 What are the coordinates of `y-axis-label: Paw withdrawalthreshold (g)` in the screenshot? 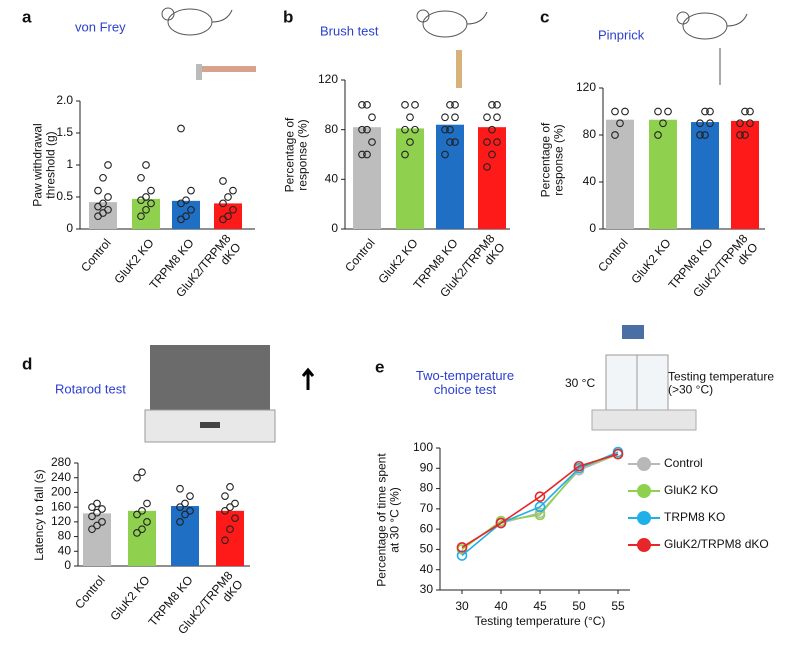 It's located at (44, 164).